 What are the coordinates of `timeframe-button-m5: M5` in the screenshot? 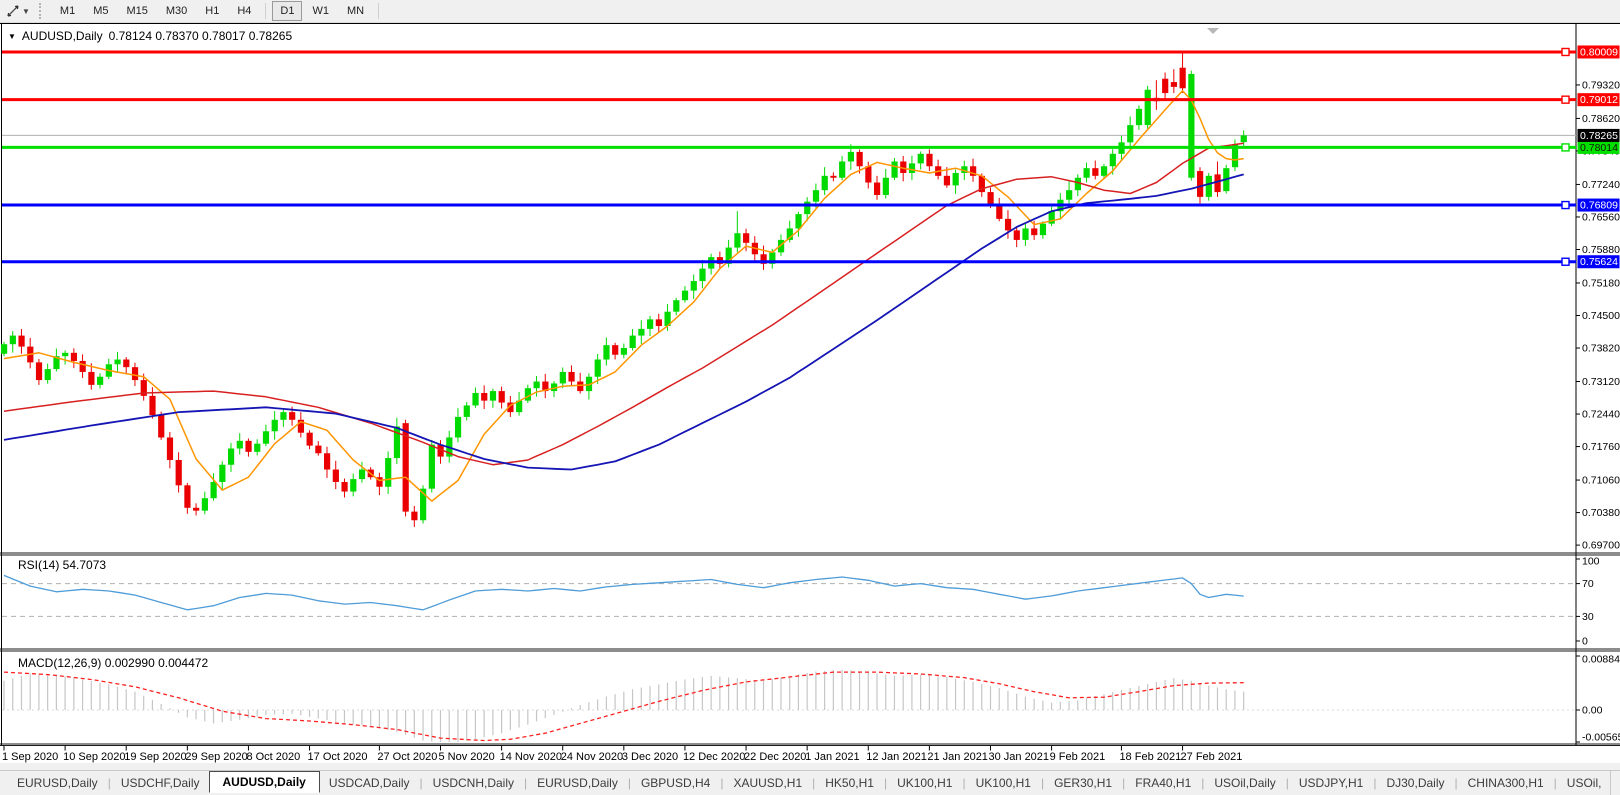 It's located at (101, 11).